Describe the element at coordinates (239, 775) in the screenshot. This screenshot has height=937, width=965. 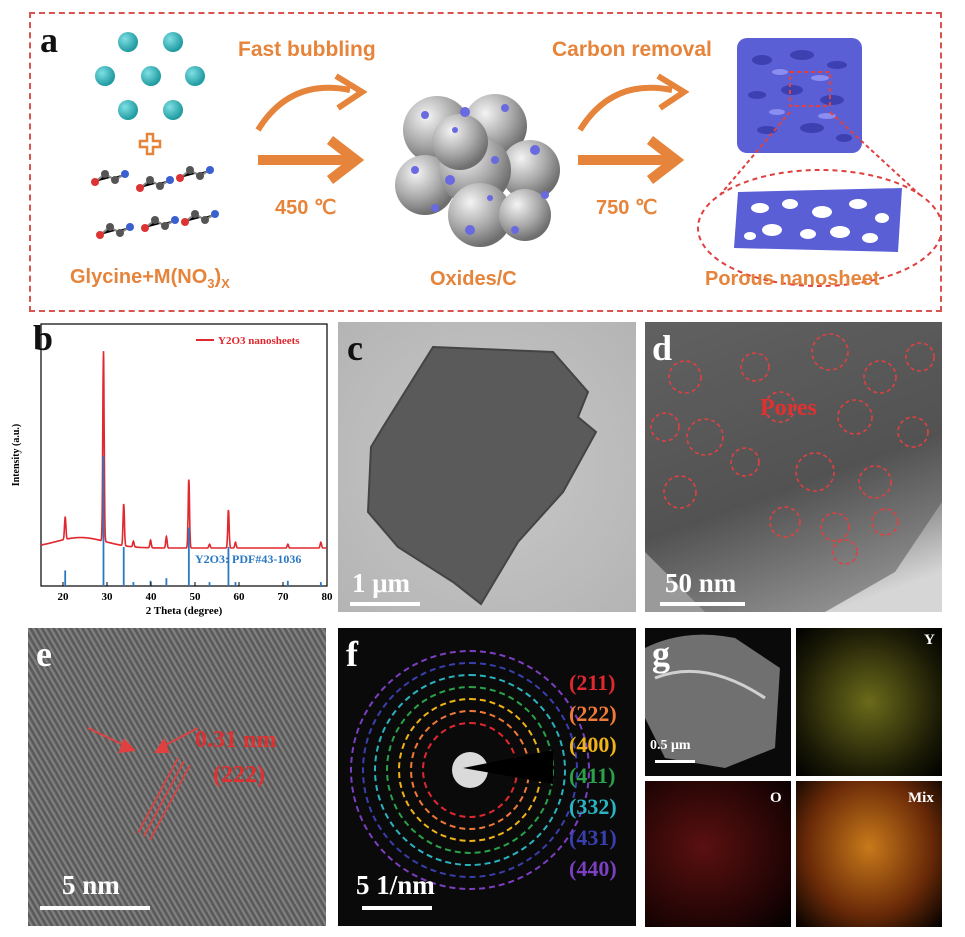
I see `plane-annotation: (222)` at that location.